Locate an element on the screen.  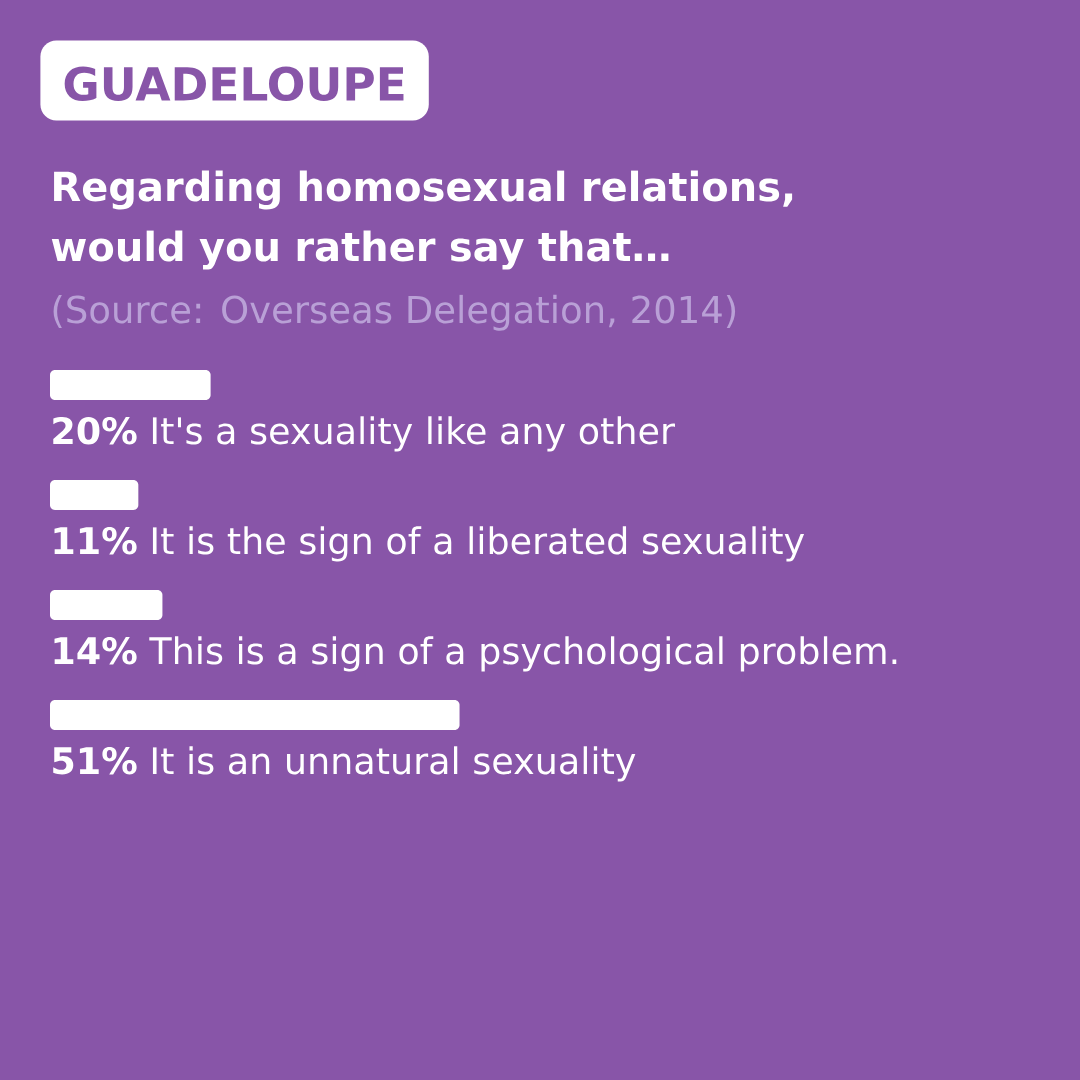
data-label: 51% is located at coordinates (95, 760).